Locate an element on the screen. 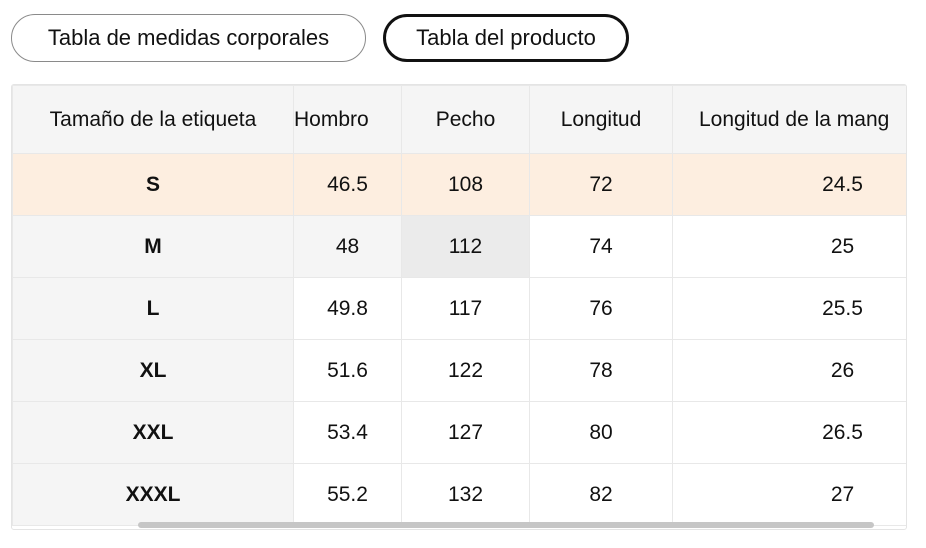 This screenshot has height=548, width=926. sleeve-length-cell: 26 is located at coordinates (789, 370).